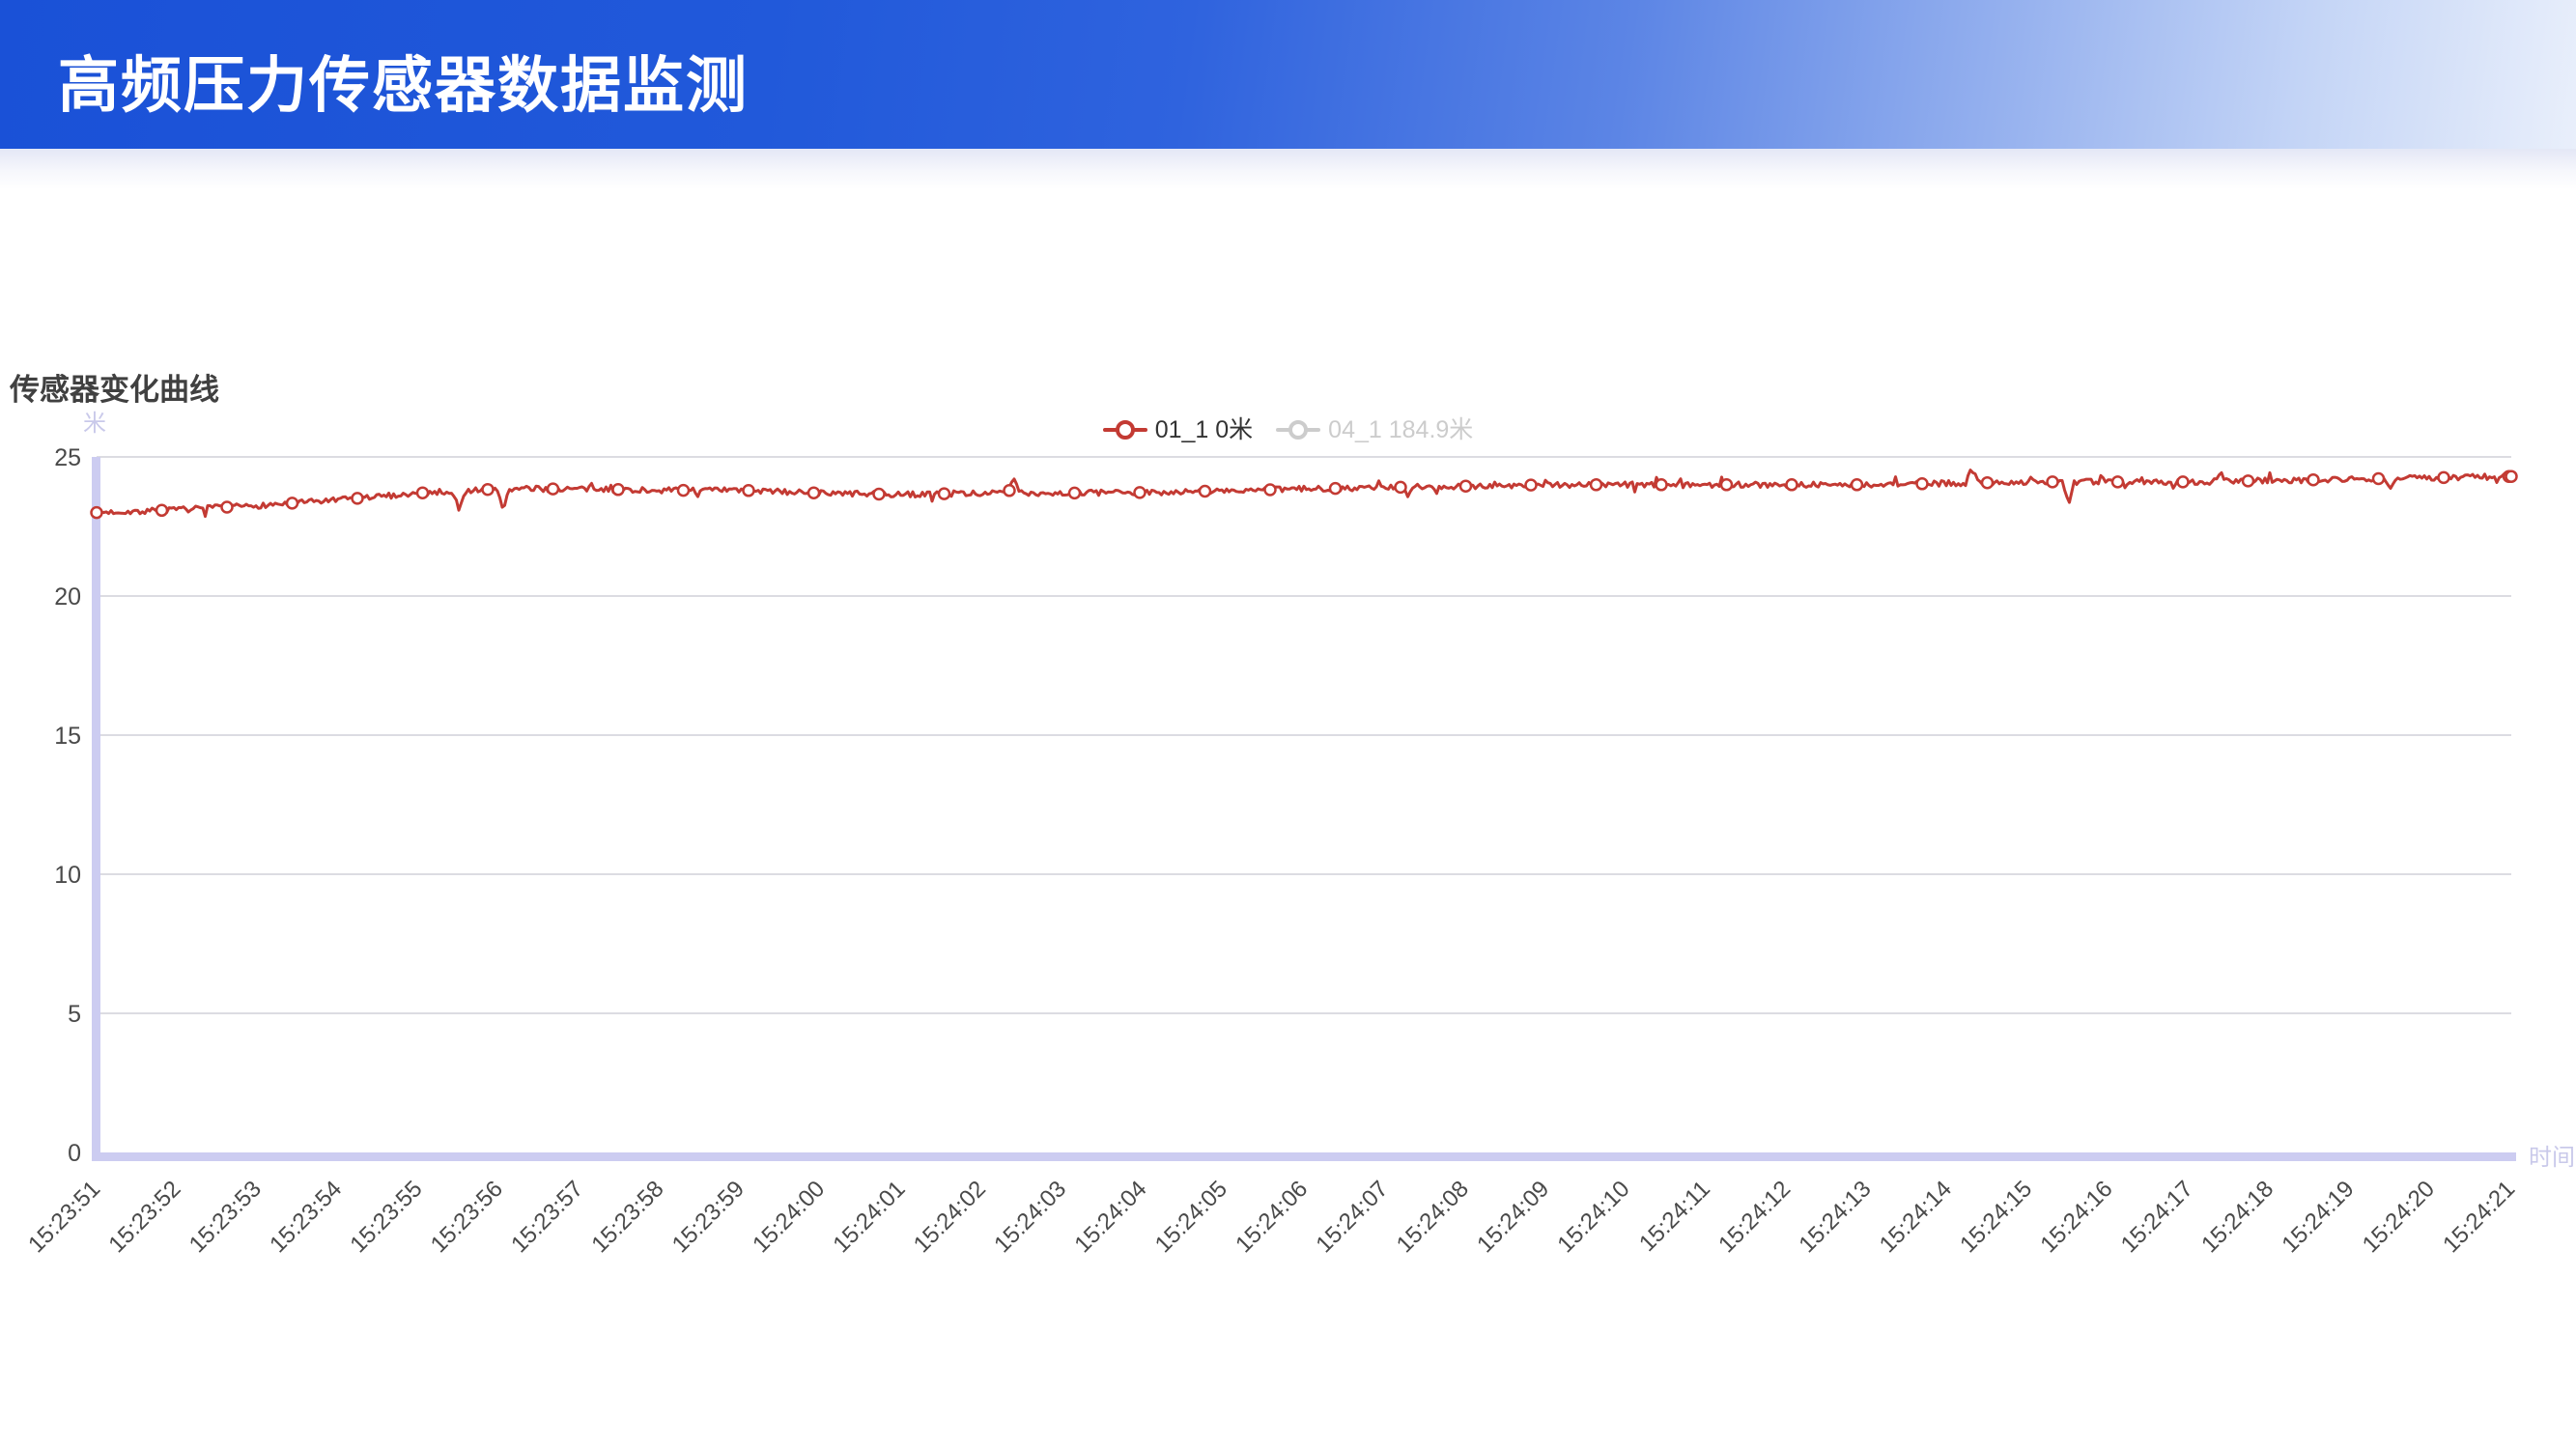 This screenshot has height=1449, width=2576. What do you see at coordinates (225, 1217) in the screenshot?
I see `x-tick-label: 15:23:53` at bounding box center [225, 1217].